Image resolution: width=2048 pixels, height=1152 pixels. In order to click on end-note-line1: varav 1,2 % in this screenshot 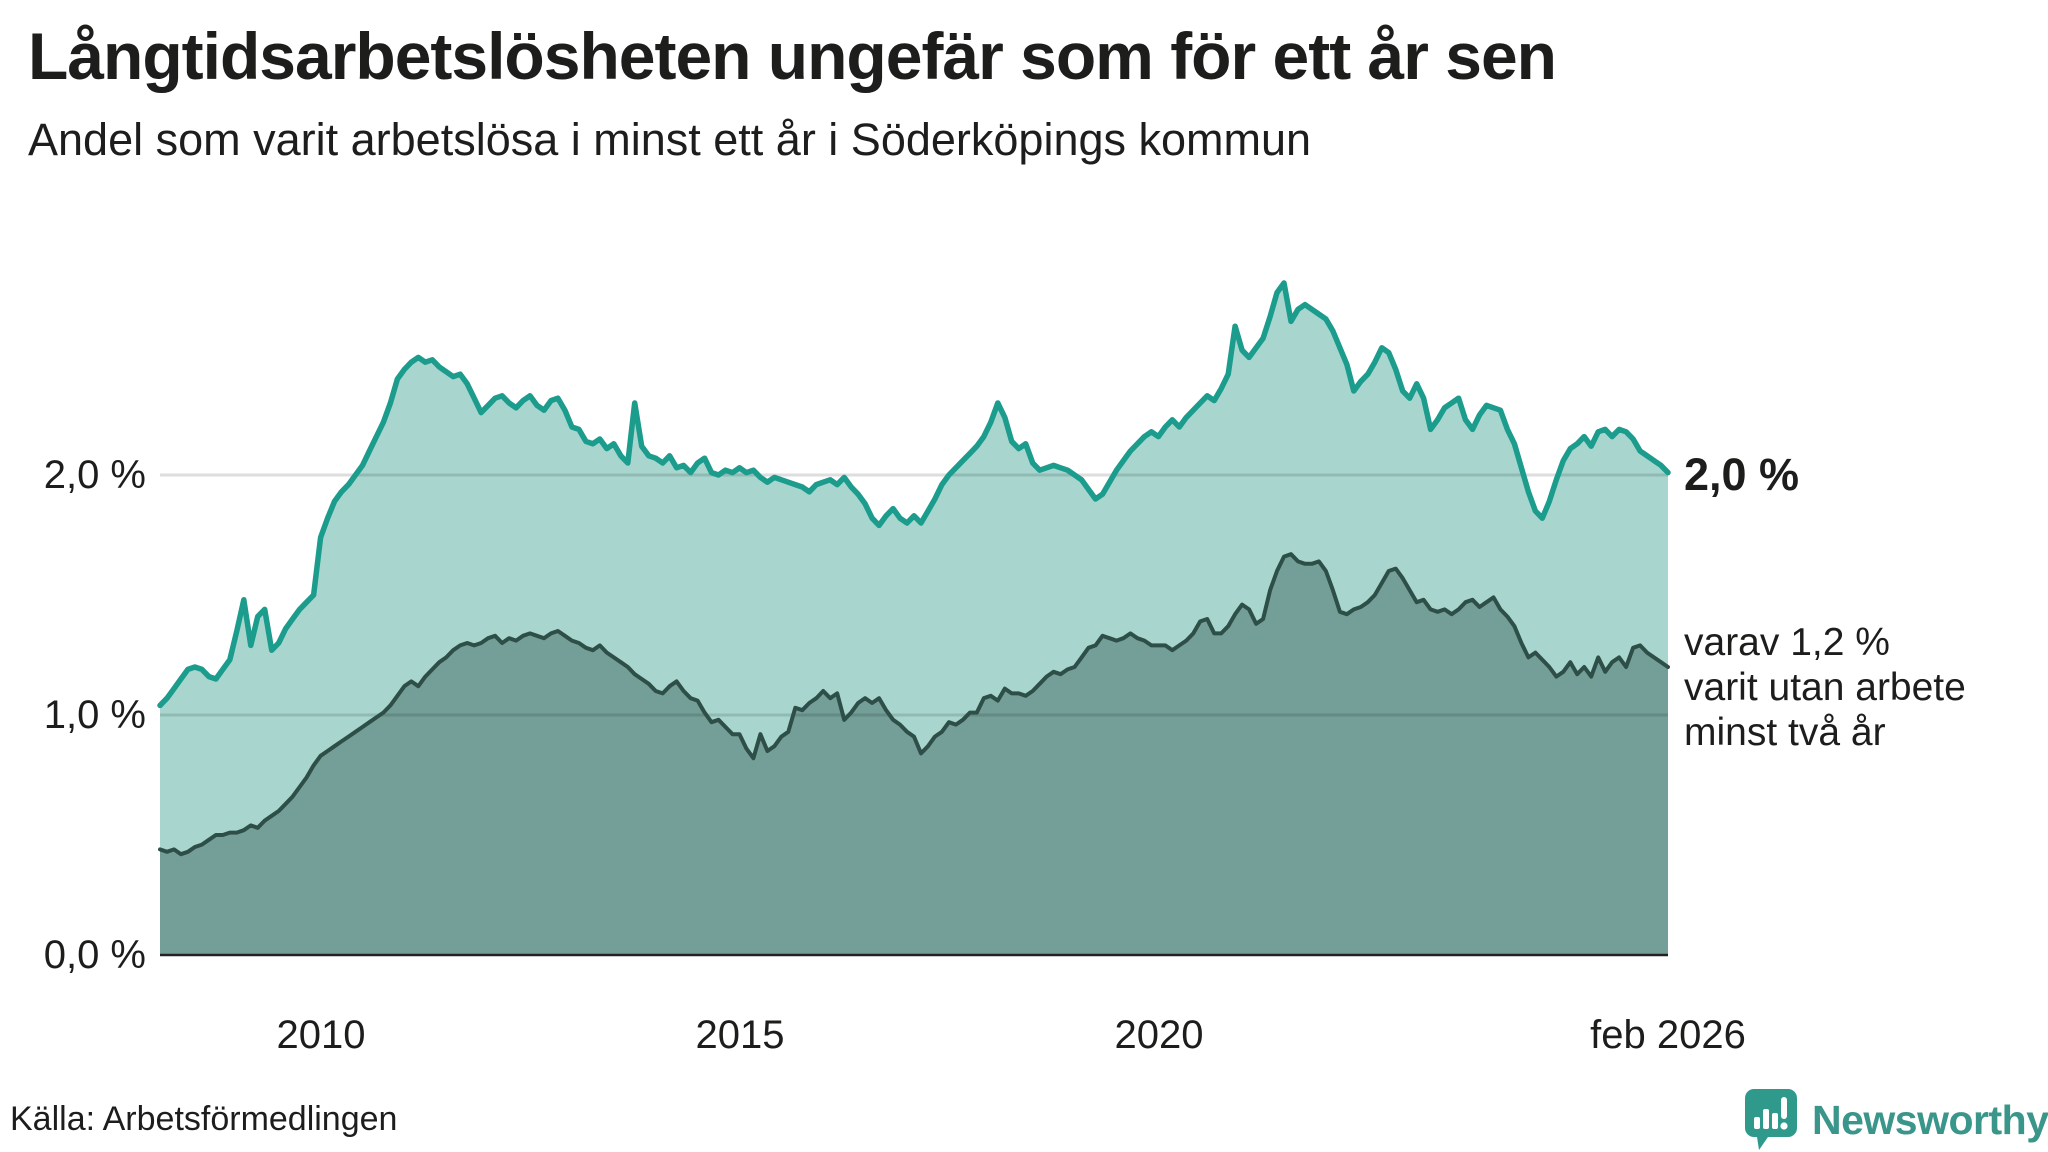, I will do `click(1787, 642)`.